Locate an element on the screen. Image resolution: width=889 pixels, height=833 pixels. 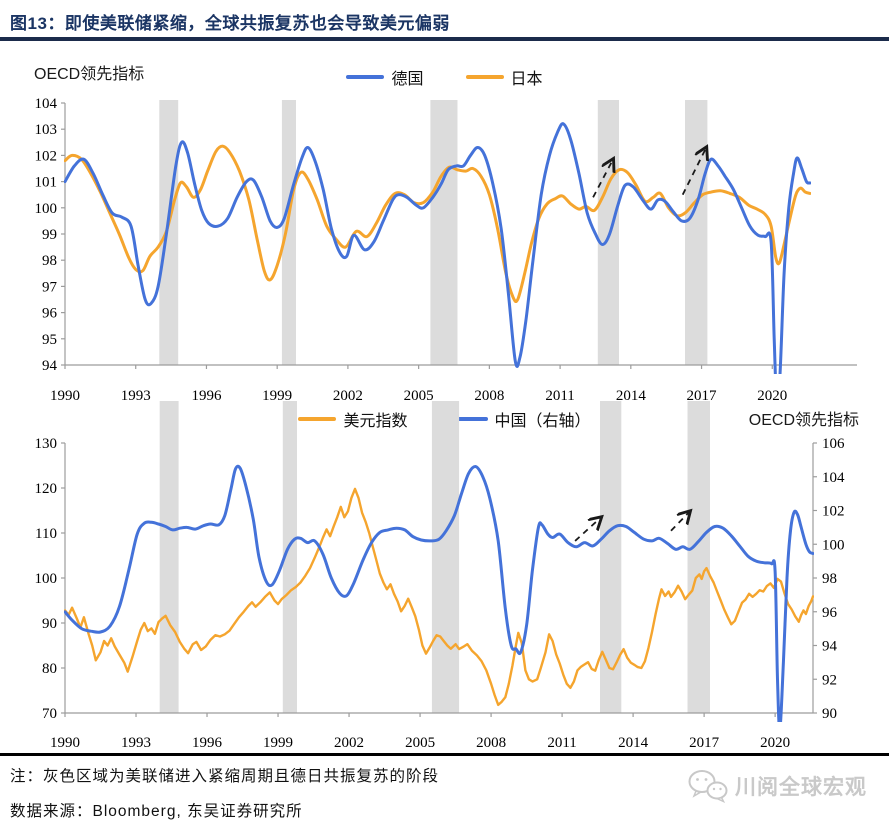
legend-item-china: 中国（右轴） is located at coordinates (520, 419).